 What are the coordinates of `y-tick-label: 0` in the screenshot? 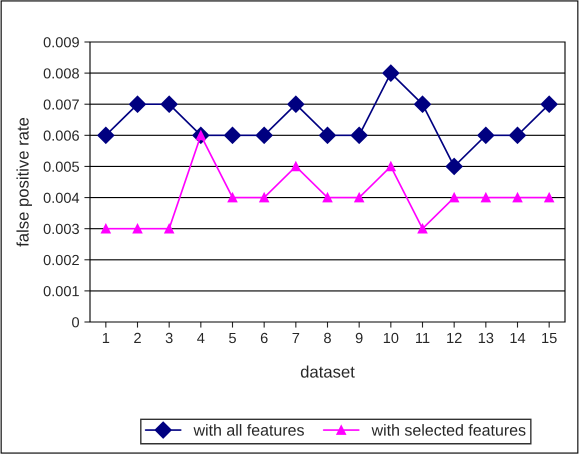 It's located at (76, 322).